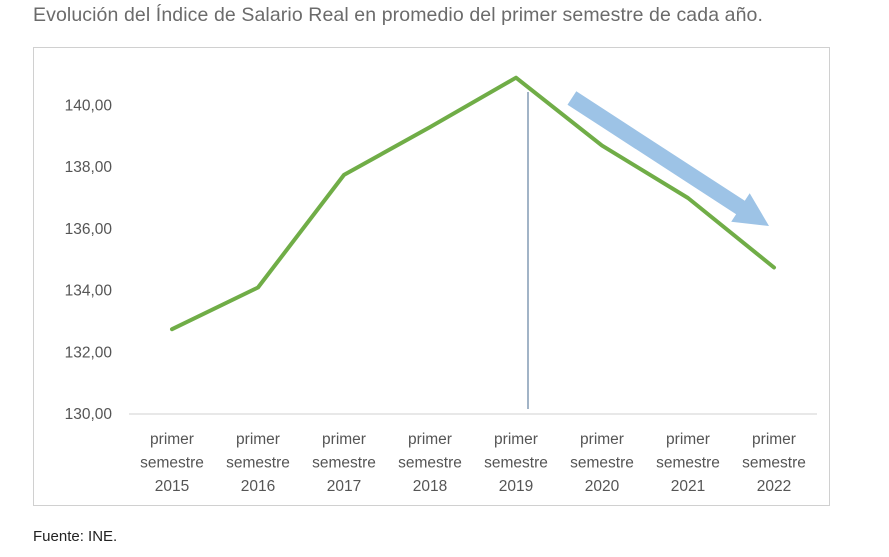 Image resolution: width=889 pixels, height=557 pixels. I want to click on y-tick-label: 138,00, so click(89, 167).